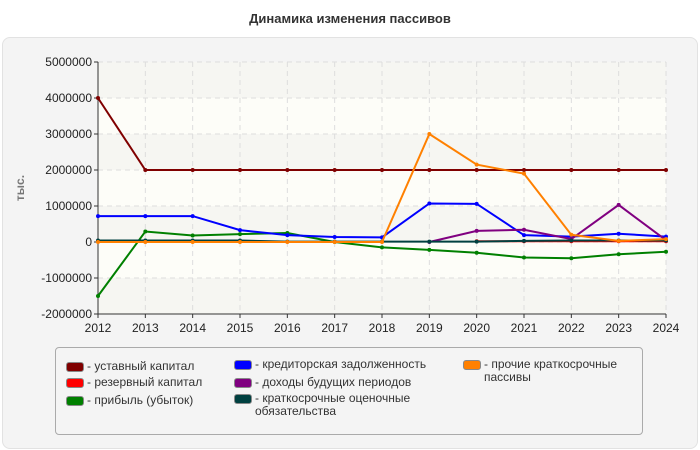 The width and height of the screenshot is (700, 450). I want to click on legend-label: - кредиторская задолженность, so click(341, 364).